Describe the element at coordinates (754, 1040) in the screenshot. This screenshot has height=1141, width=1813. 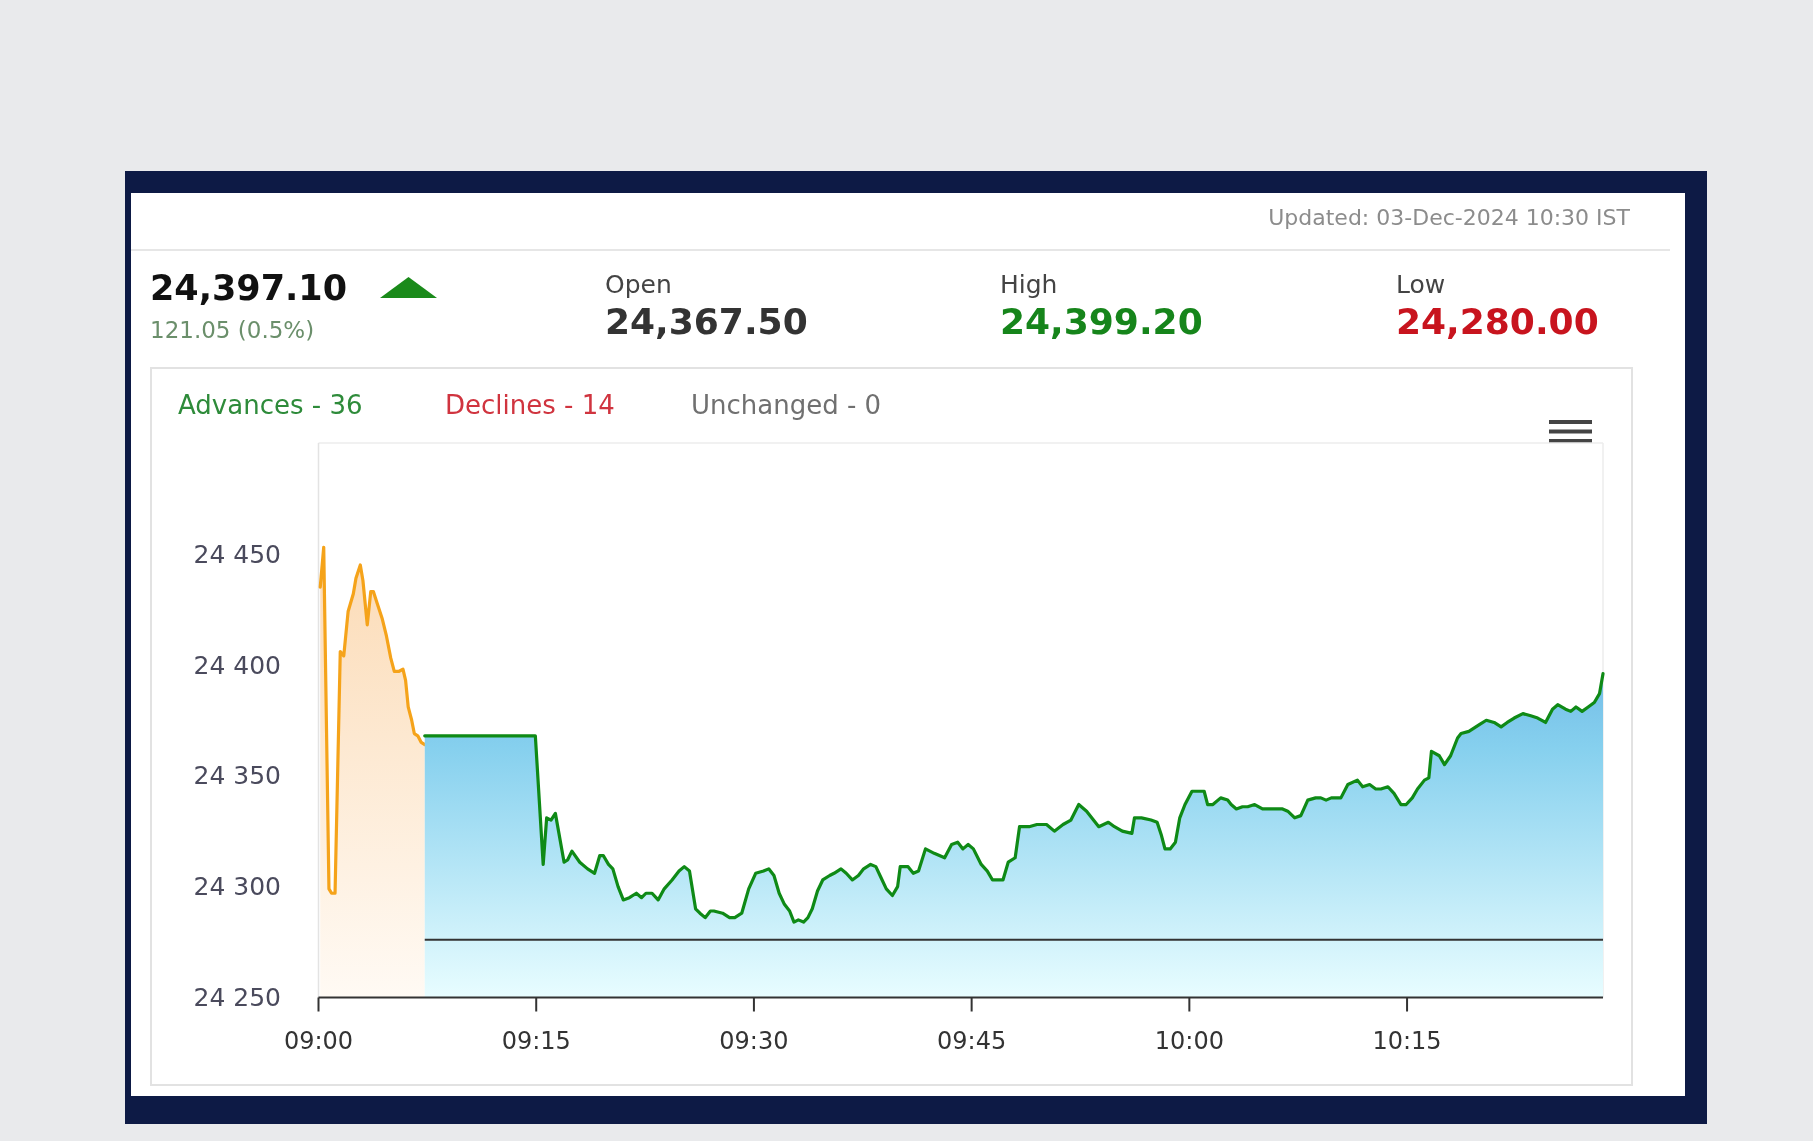
I see `x-tick-label: 09:30` at that location.